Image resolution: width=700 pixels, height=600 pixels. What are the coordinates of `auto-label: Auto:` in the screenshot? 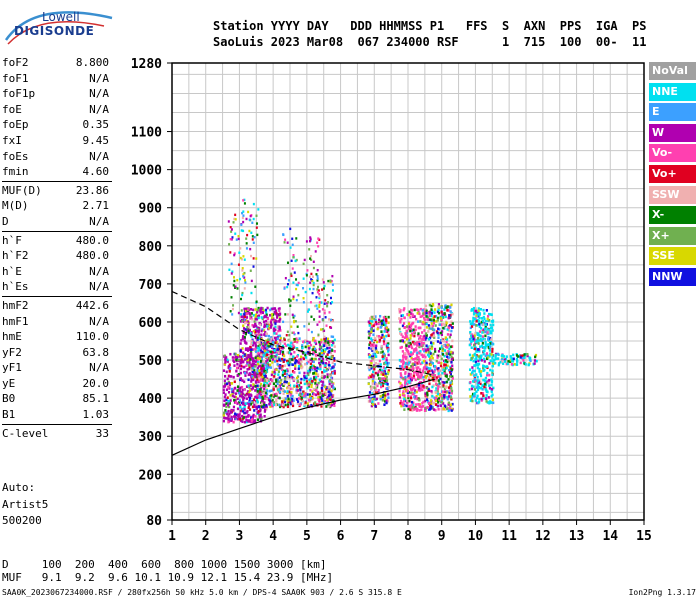 It's located at (19, 487).